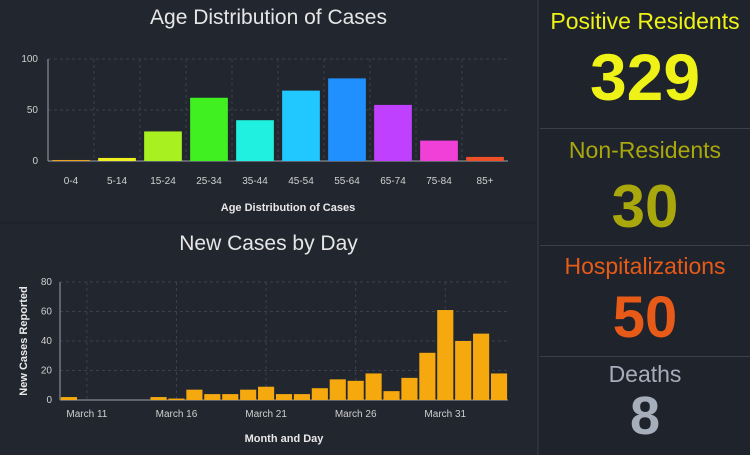  Describe the element at coordinates (33, 110) in the screenshot. I see `y-tick-label: 50` at that location.